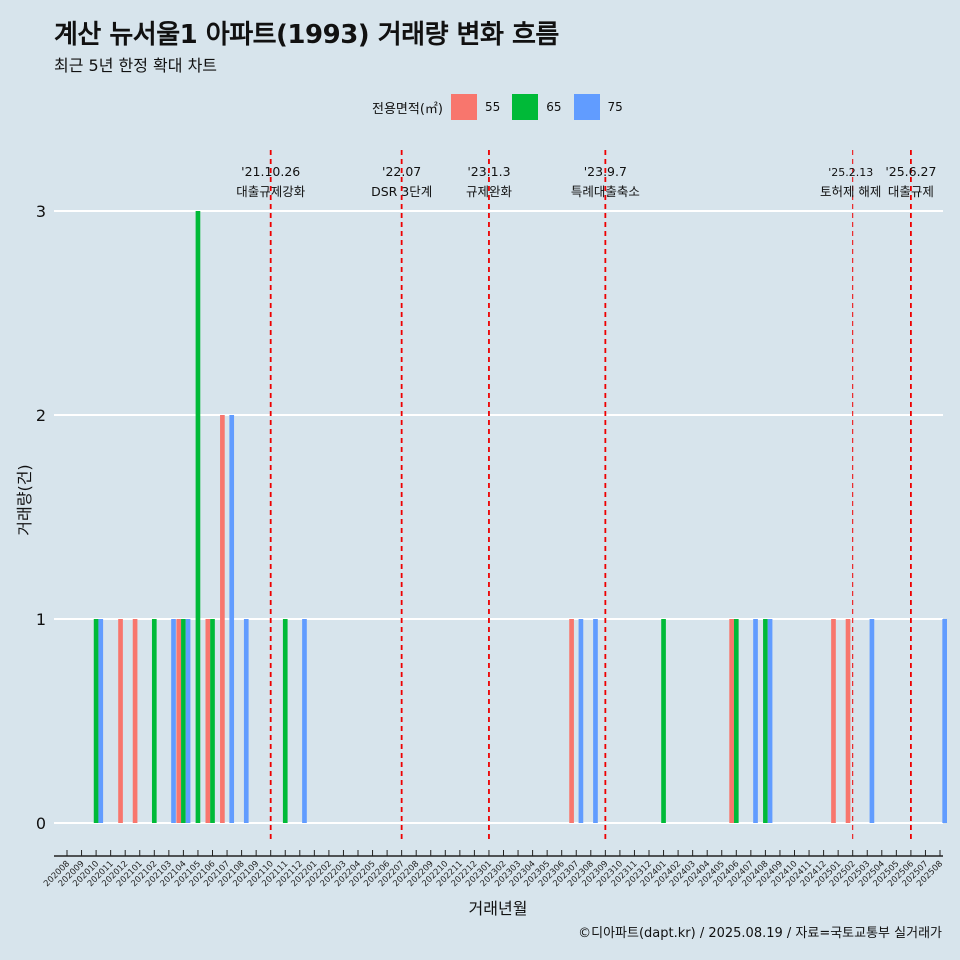 The image size is (960, 960). What do you see at coordinates (270, 171) in the screenshot?
I see `event-date-202110: '21.10.26` at bounding box center [270, 171].